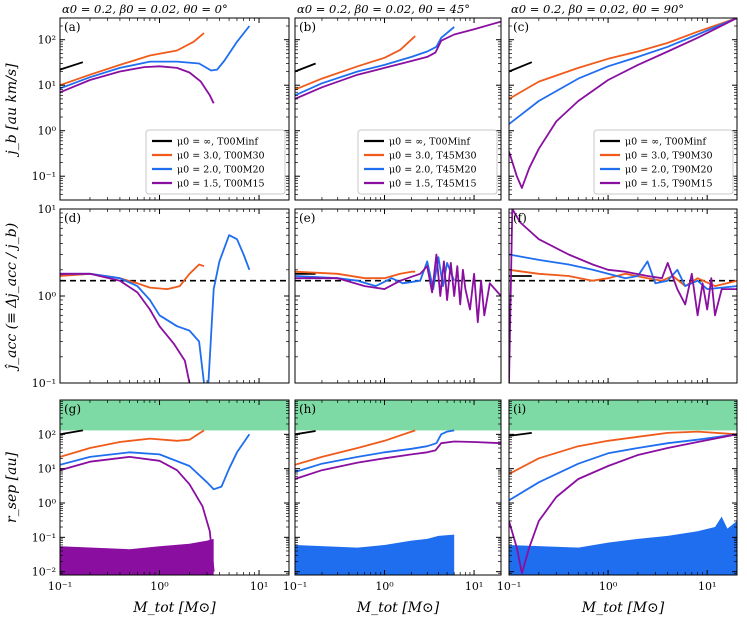 This screenshot has width=747, height=622. What do you see at coordinates (72, 409) in the screenshot?
I see `panel-label: (g)` at bounding box center [72, 409].